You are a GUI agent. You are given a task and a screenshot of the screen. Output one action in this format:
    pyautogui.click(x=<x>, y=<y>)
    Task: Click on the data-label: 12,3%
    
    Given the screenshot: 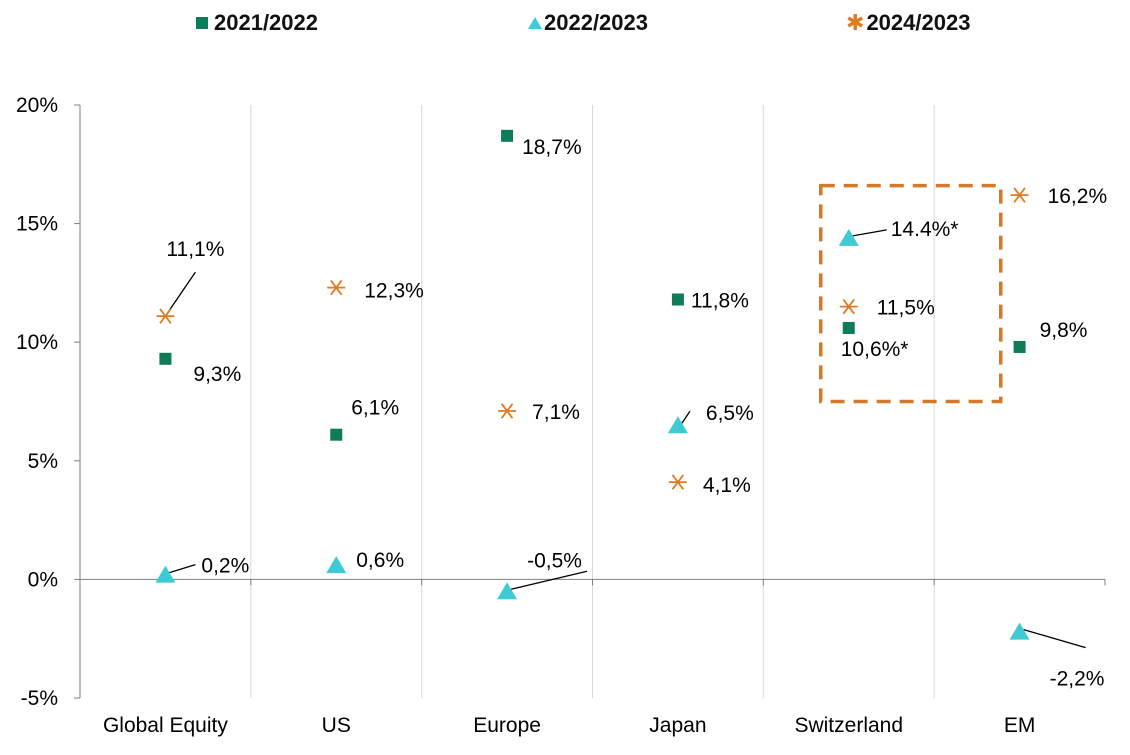 What is the action you would take?
    pyautogui.click(x=394, y=291)
    